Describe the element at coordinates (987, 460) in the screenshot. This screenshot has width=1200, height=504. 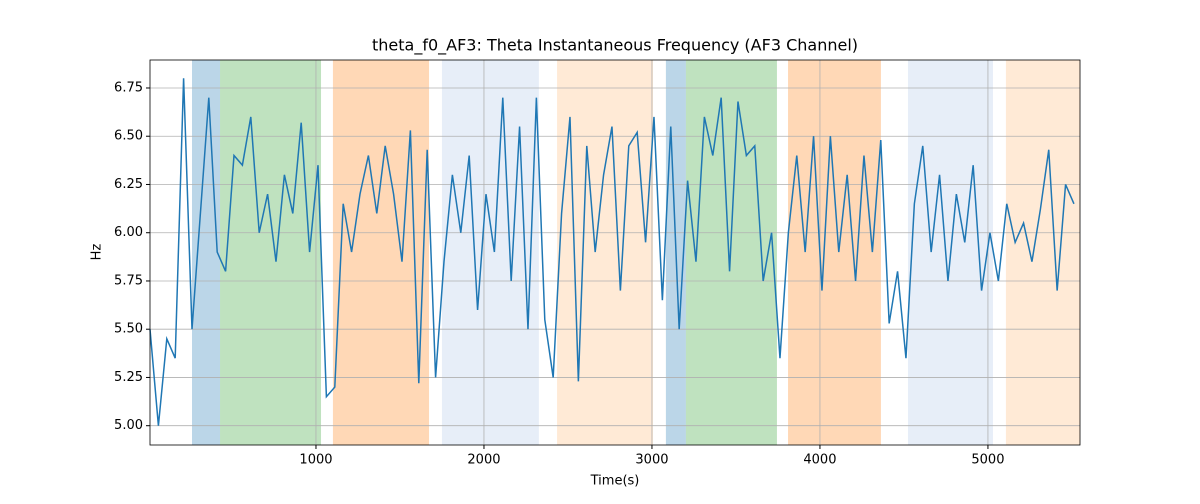
I see `x-tick-label: 5000` at that location.